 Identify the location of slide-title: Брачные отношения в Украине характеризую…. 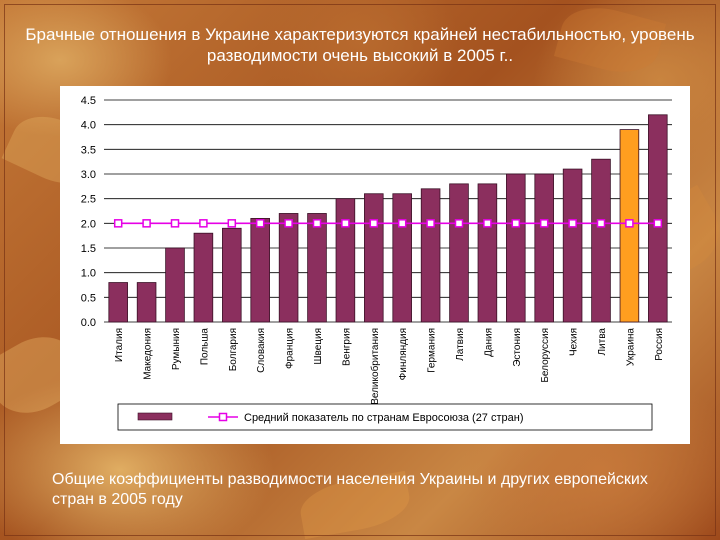
(360, 45).